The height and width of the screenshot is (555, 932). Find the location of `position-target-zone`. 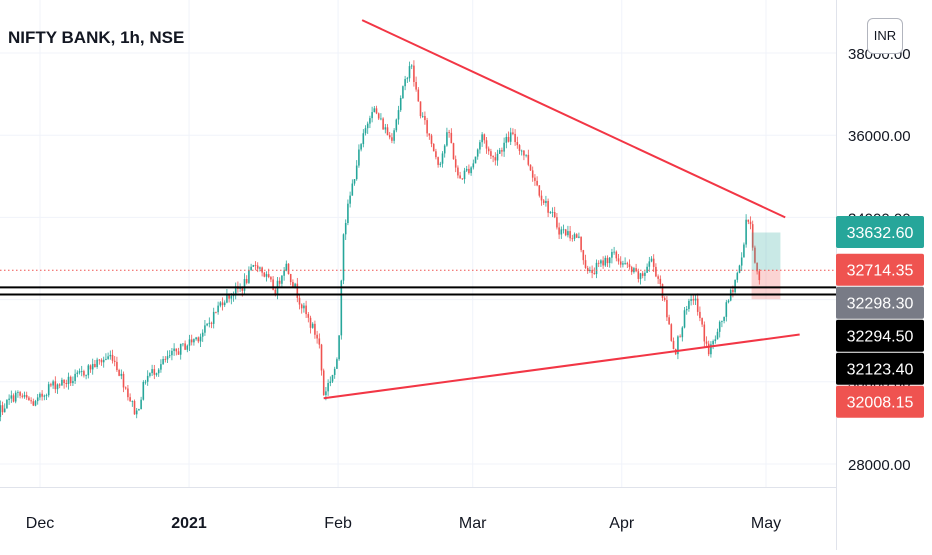

position-target-zone is located at coordinates (766, 251).